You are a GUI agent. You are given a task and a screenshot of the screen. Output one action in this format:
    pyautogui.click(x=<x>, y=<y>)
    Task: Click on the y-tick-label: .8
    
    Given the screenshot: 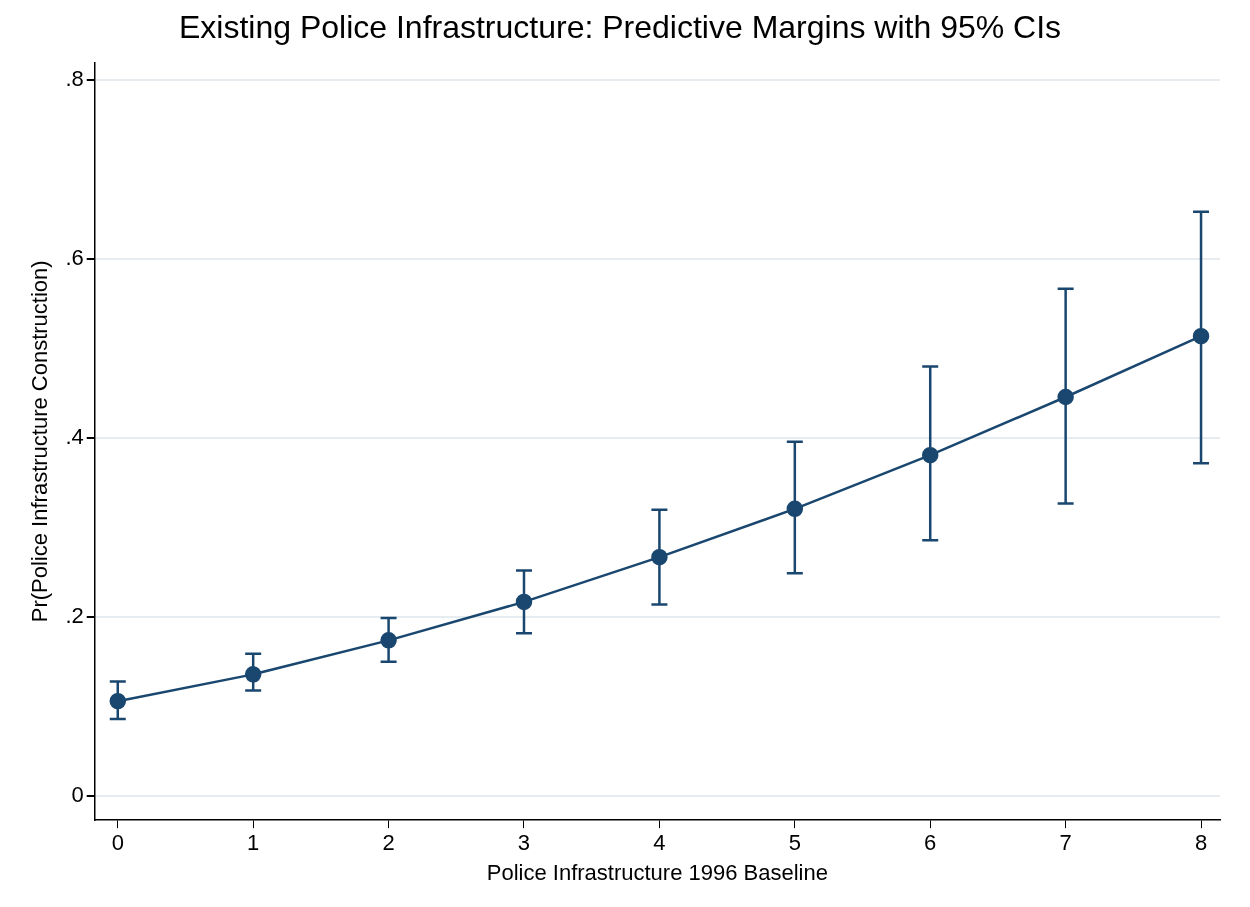 What is the action you would take?
    pyautogui.click(x=74, y=79)
    